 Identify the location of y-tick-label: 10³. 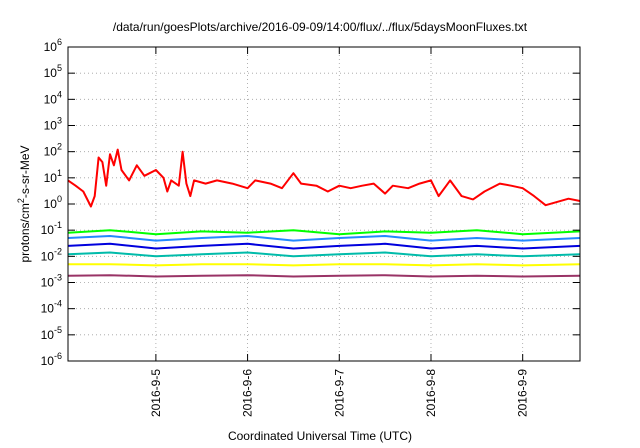
(53, 124).